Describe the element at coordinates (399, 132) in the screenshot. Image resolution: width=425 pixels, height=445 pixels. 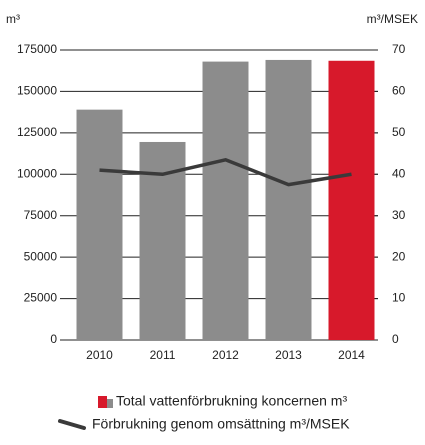
I see `y2-tick-label: 50` at that location.